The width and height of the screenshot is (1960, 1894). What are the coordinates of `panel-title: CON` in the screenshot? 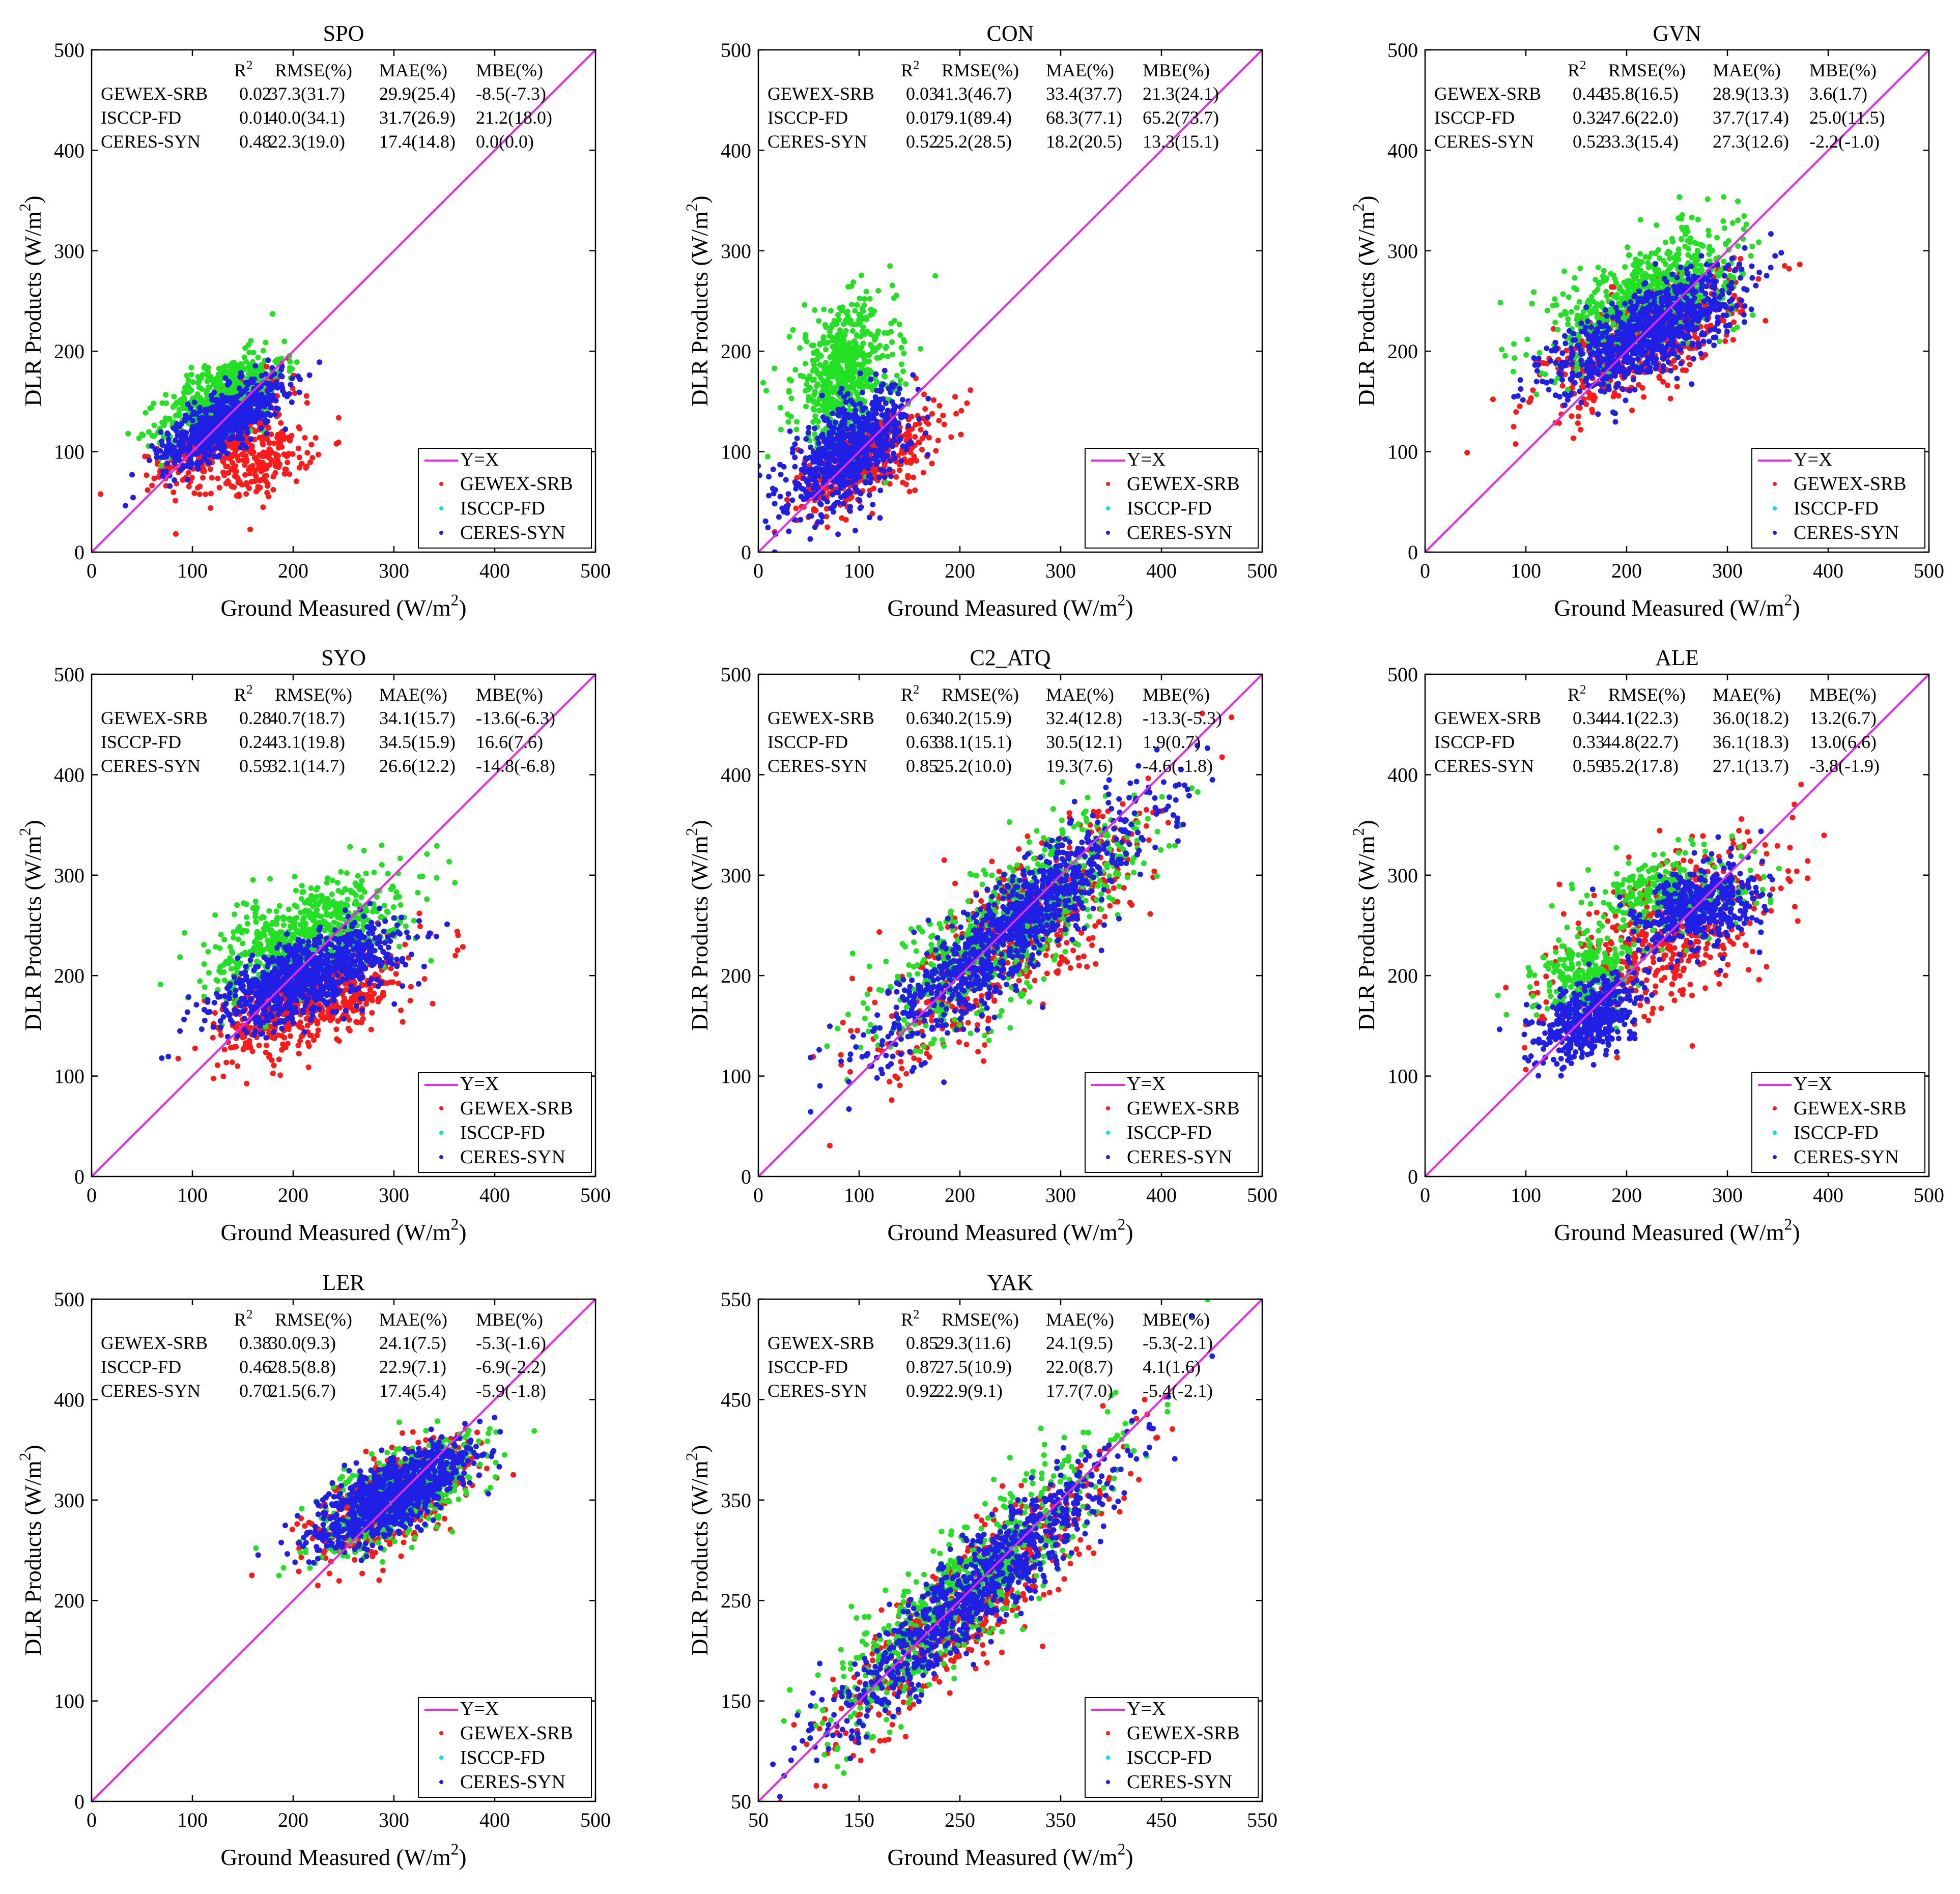 It's located at (1011, 33).